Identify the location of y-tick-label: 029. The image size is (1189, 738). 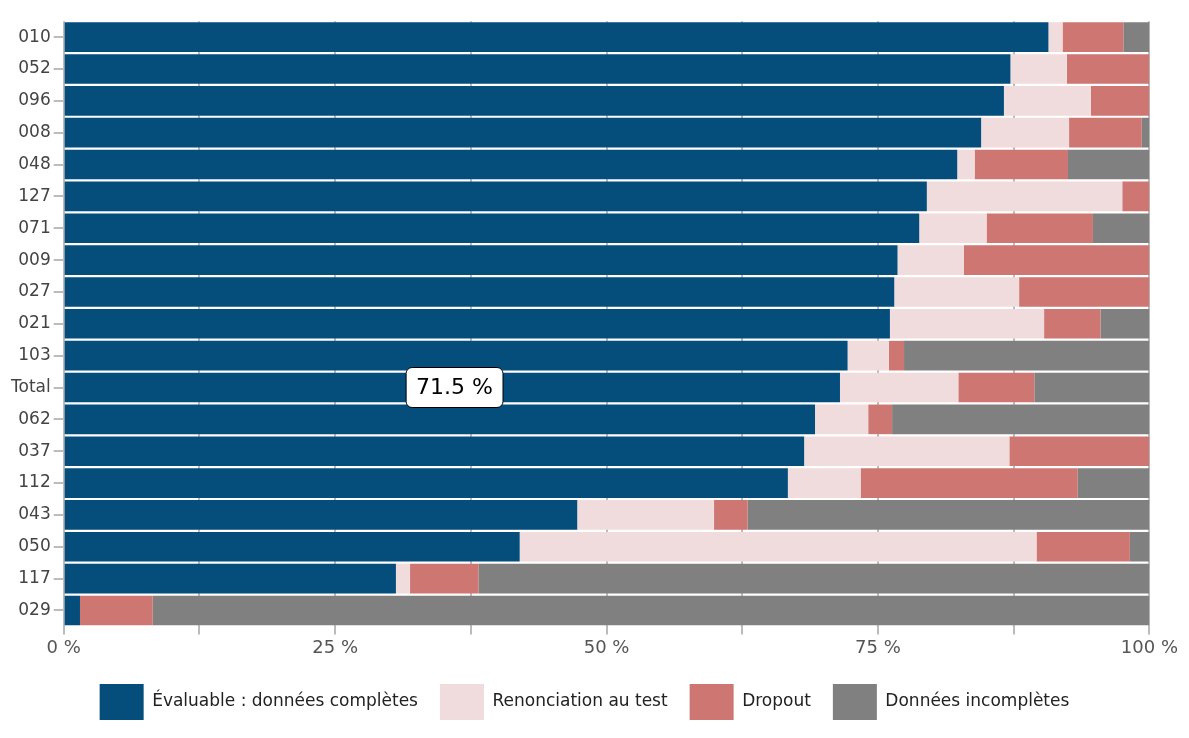
(34, 608).